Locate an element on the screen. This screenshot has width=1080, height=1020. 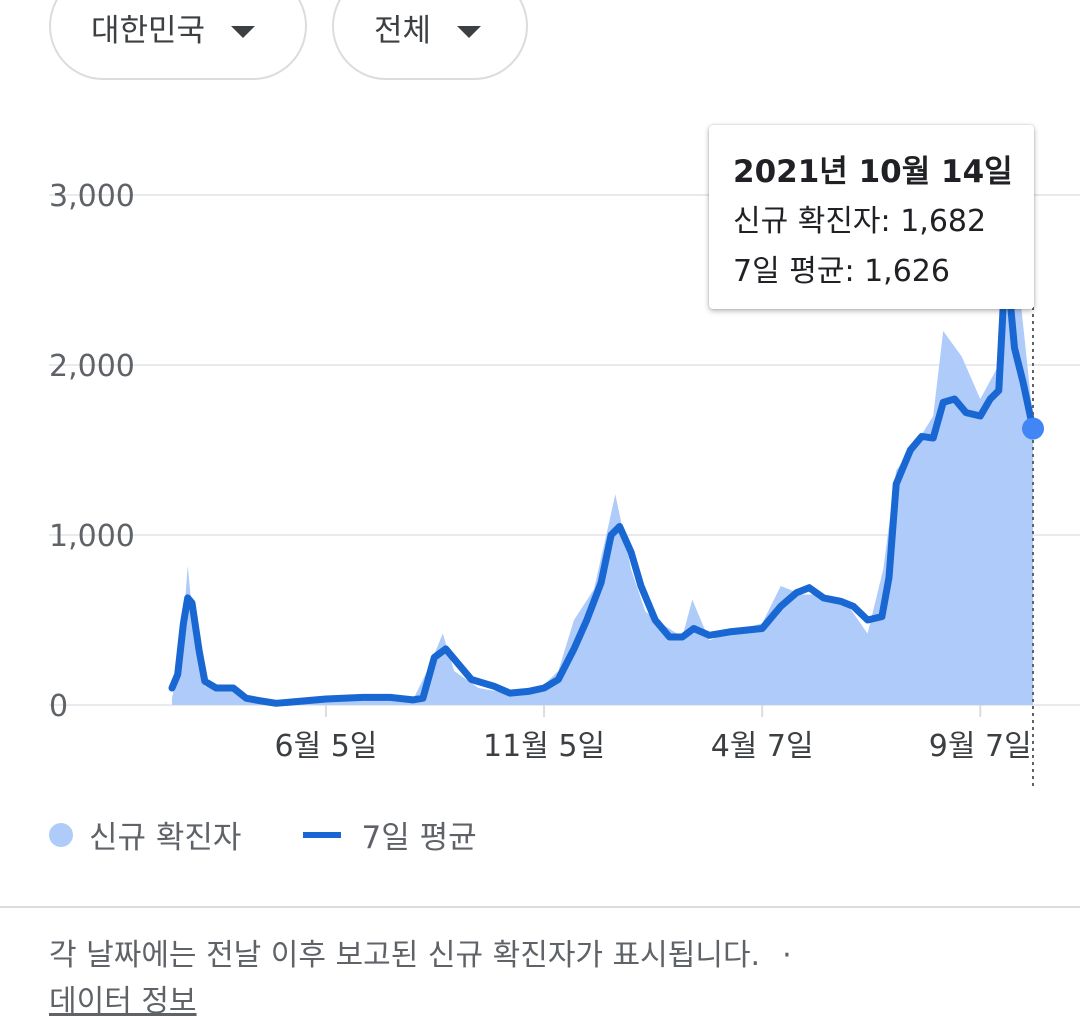
y-tick-label: 2,000 is located at coordinates (92, 366).